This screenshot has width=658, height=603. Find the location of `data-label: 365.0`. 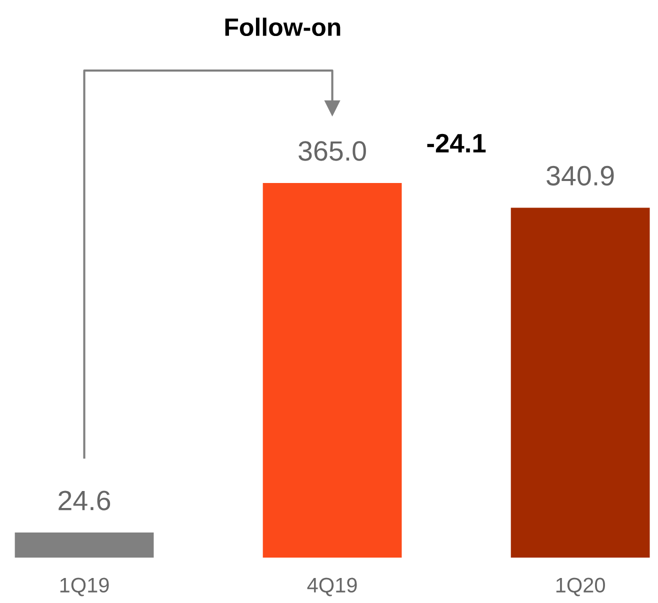

data-label: 365.0 is located at coordinates (332, 151).